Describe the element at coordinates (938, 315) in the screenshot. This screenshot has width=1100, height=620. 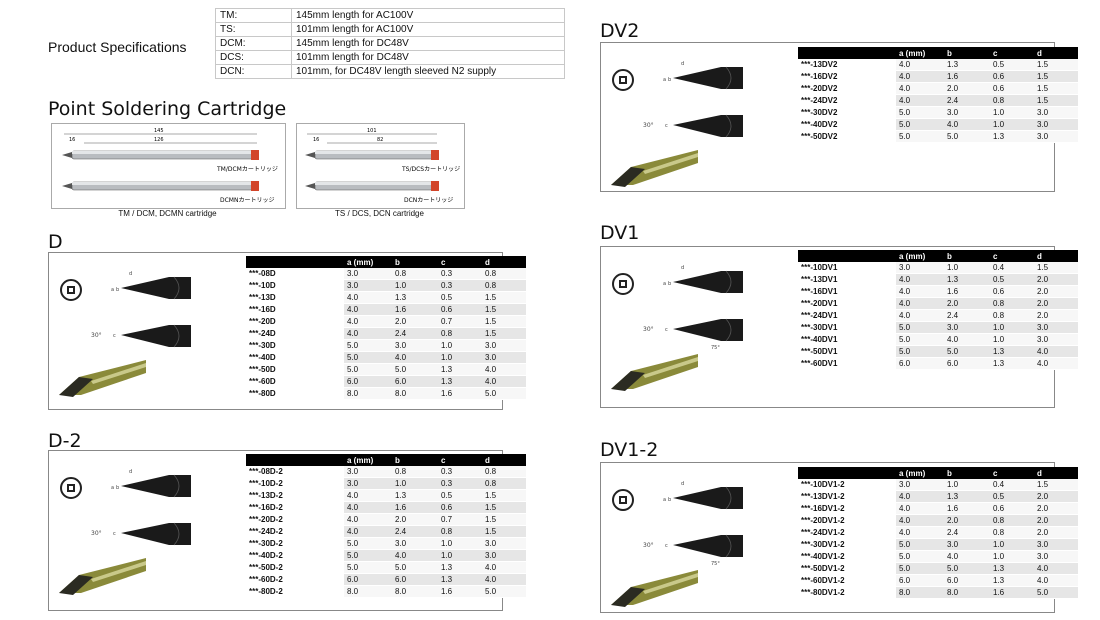
I see `table-row: ***-24DV1 4.0 2.4 0.8 2.0` at that location.